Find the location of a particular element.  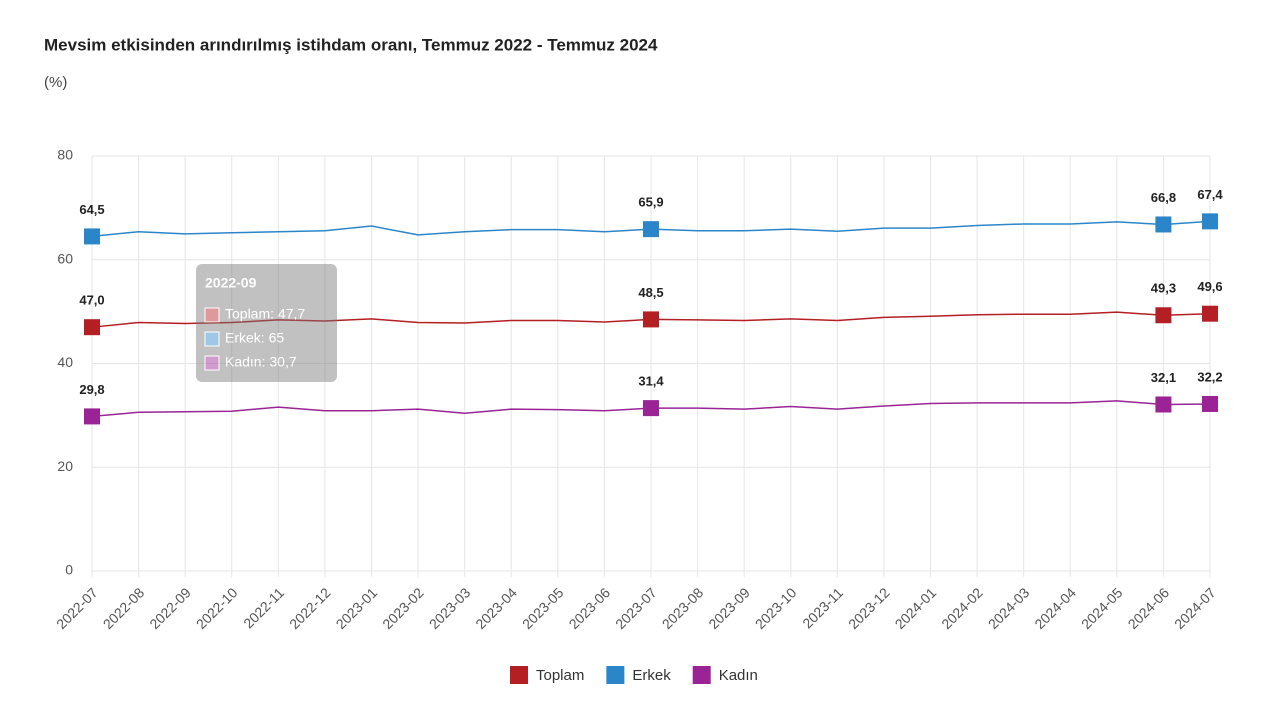

tooltip: 2022-09 Toplam: 47,7 Erkek: 65 Kadın: 30,7 is located at coordinates (266, 323).